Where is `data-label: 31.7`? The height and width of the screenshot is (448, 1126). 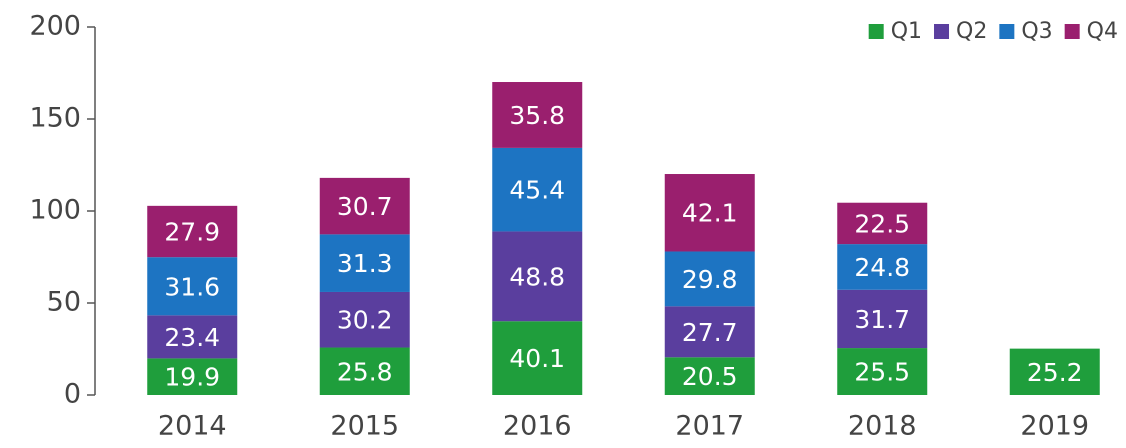 data-label: 31.7 is located at coordinates (882, 319).